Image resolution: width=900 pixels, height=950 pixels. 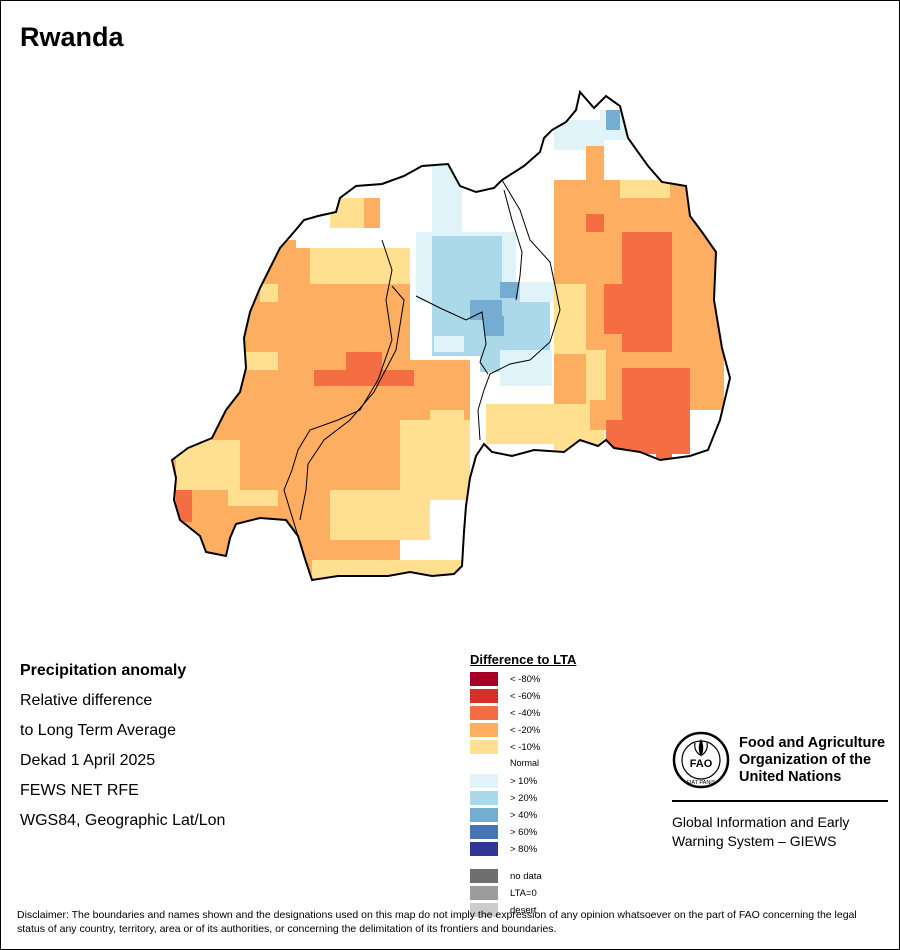 I want to click on legend-label: < -80%, so click(x=525, y=679).